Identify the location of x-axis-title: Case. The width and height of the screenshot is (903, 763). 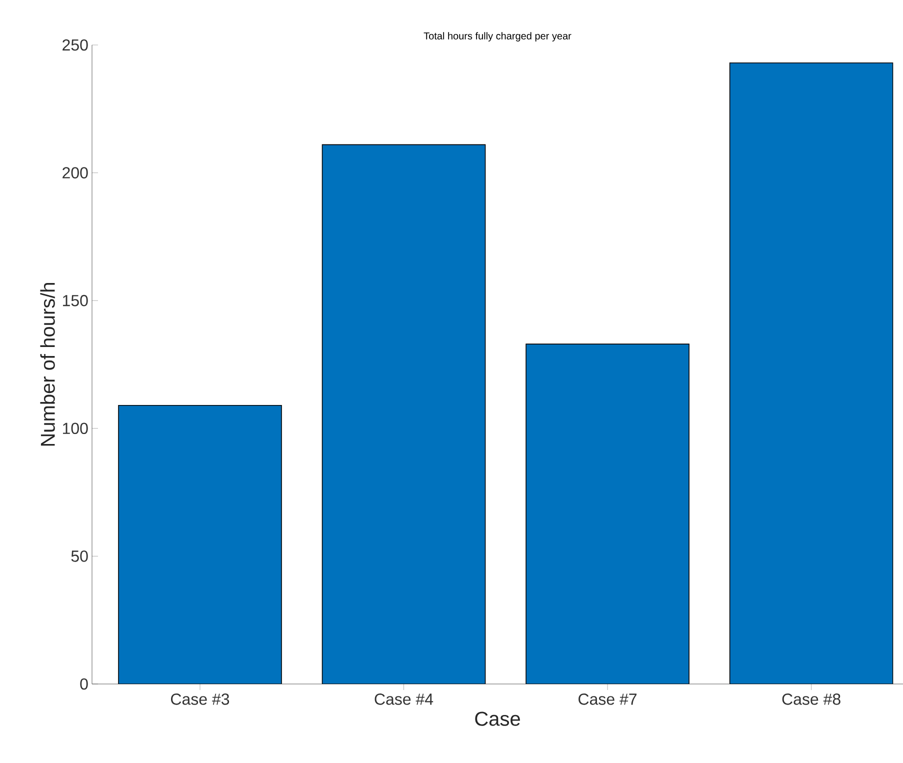
(497, 719).